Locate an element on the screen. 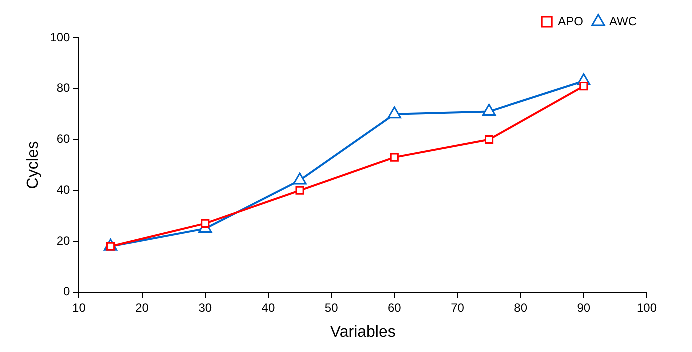 The image size is (692, 352). x-tick-label: 70 is located at coordinates (458, 307).